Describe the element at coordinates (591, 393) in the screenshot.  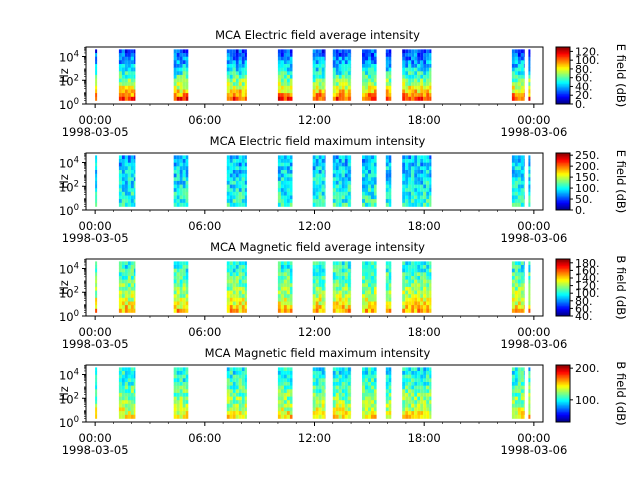
I see `colorbar: 200.100. B field (dB)` at that location.